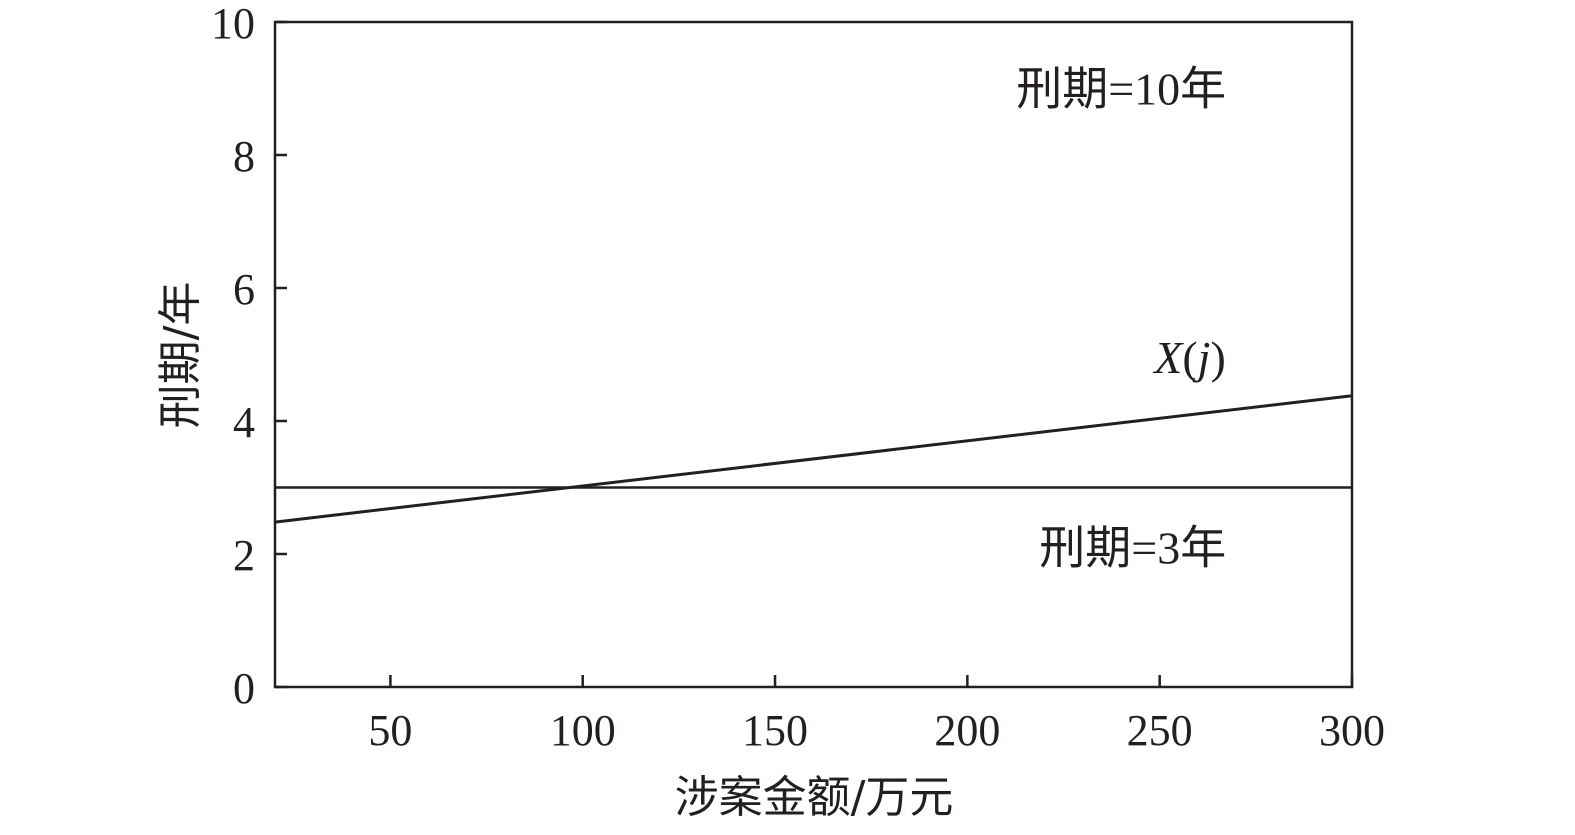 This screenshot has height=835, width=1575. What do you see at coordinates (244, 555) in the screenshot?
I see `y-tick-label: 2` at bounding box center [244, 555].